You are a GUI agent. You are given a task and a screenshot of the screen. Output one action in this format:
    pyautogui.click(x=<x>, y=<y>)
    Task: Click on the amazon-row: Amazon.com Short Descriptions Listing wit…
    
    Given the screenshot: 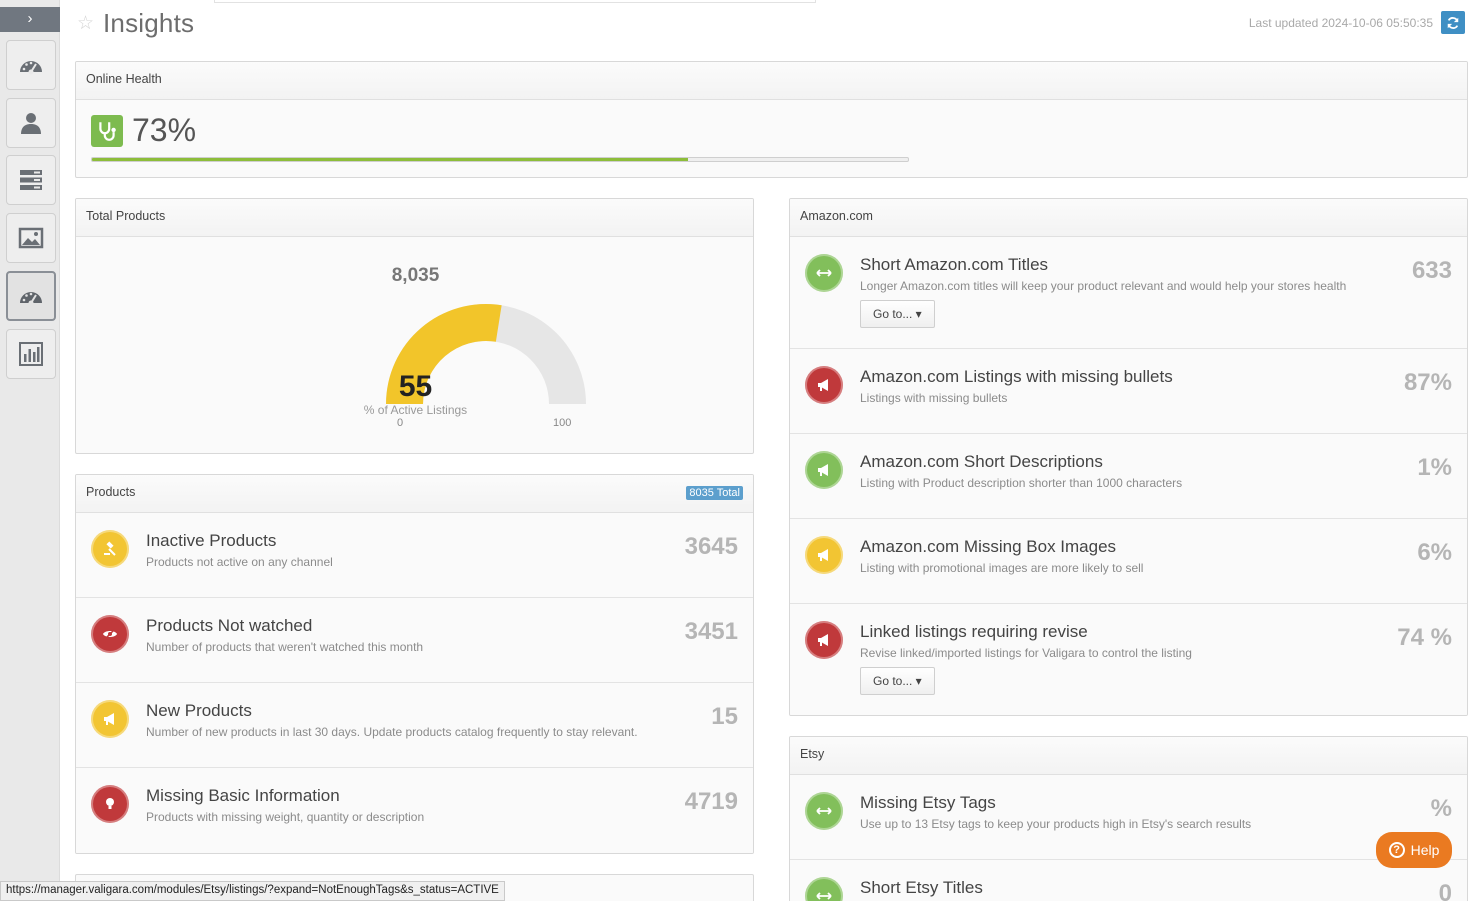 What is the action you would take?
    pyautogui.click(x=1128, y=476)
    